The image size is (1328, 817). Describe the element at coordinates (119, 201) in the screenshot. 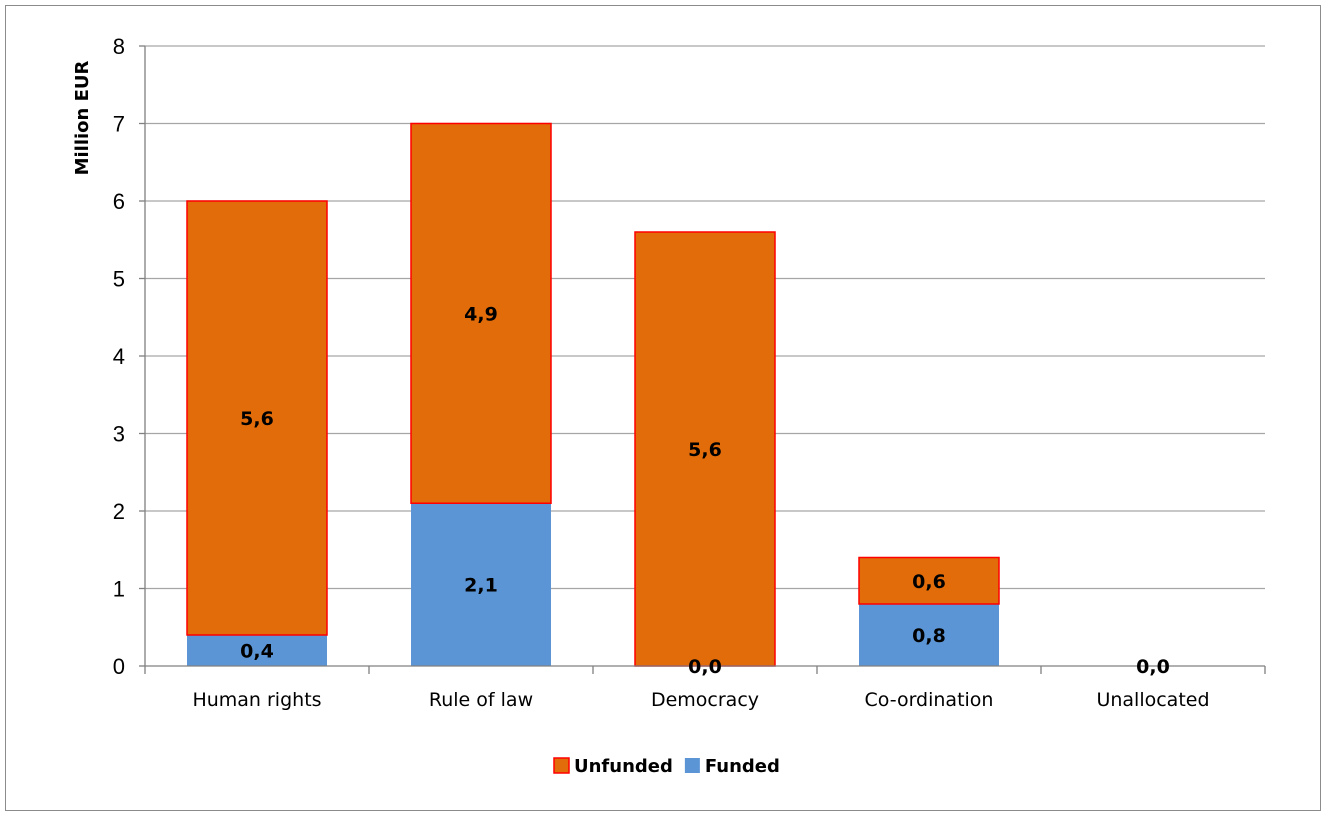

I see `y-tick-label: 6` at that location.